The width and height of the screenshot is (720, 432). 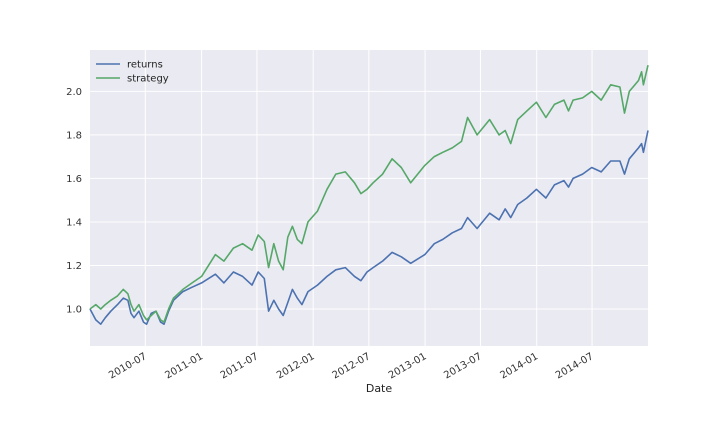 I want to click on x-tick-label: 2010-07, so click(x=128, y=366).